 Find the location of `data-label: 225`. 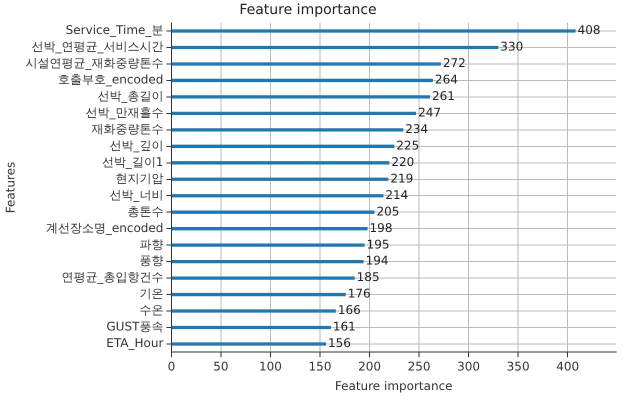

data-label: 225 is located at coordinates (408, 145).